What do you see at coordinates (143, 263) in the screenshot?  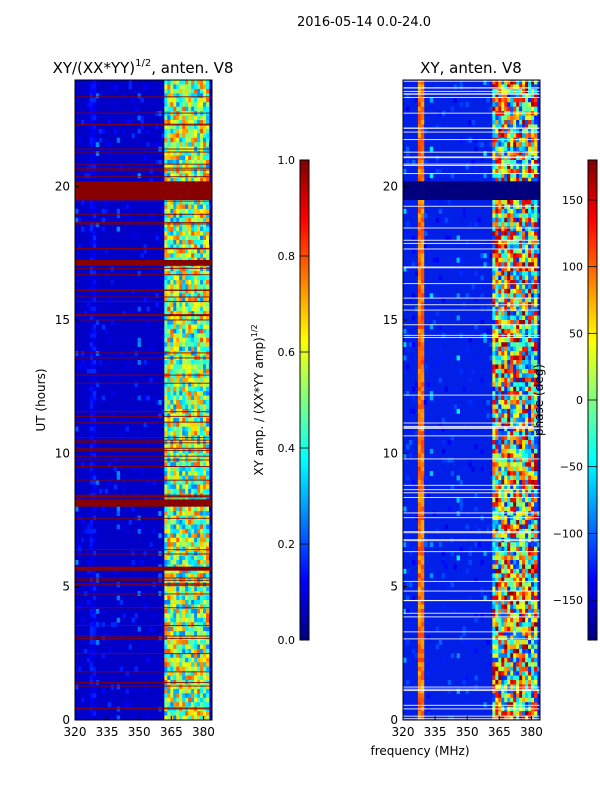 I see `saturated-band` at bounding box center [143, 263].